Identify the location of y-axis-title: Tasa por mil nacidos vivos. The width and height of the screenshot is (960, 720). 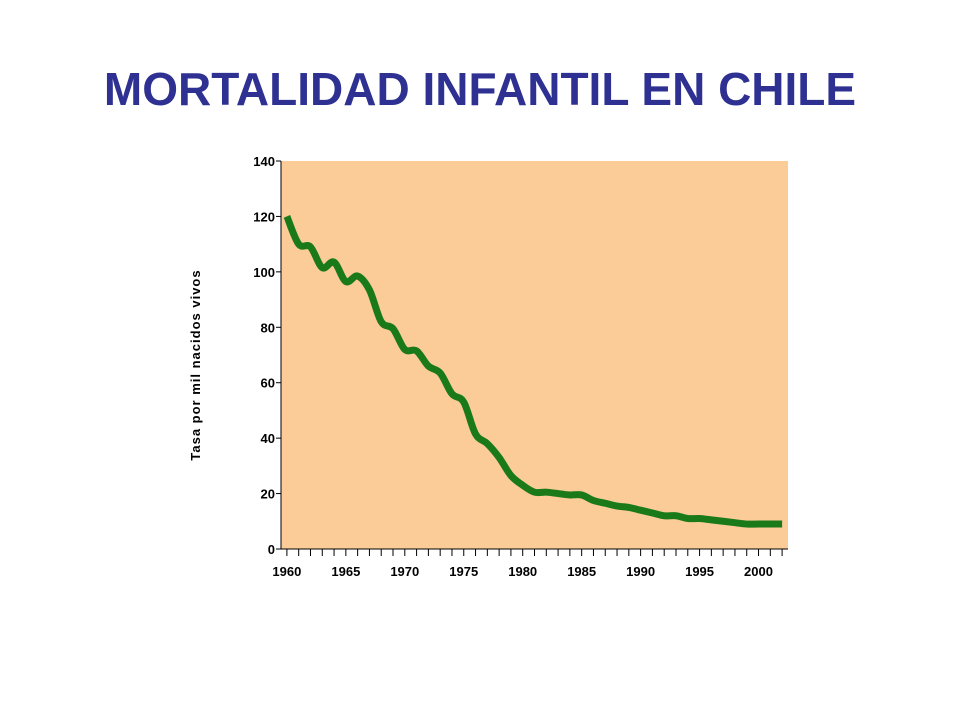
(195, 364).